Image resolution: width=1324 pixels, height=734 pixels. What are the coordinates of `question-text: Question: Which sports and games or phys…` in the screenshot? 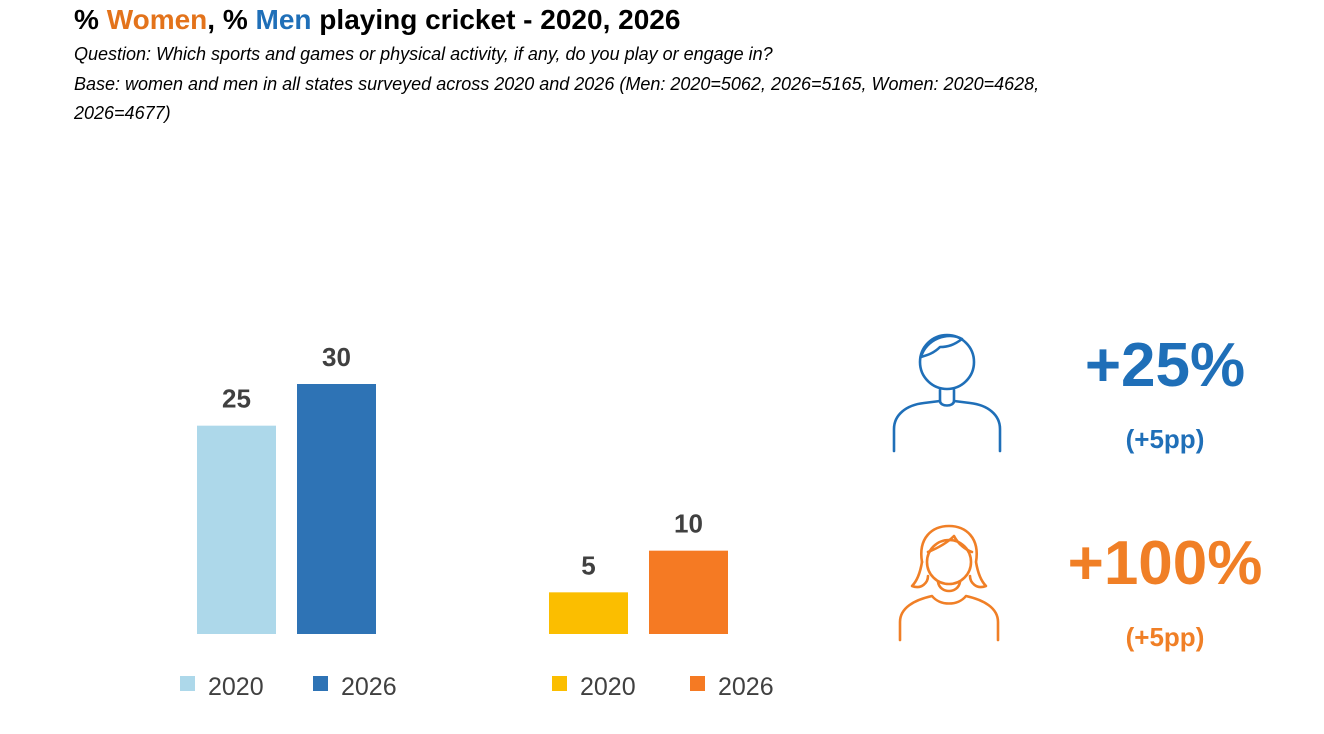 It's located at (423, 54).